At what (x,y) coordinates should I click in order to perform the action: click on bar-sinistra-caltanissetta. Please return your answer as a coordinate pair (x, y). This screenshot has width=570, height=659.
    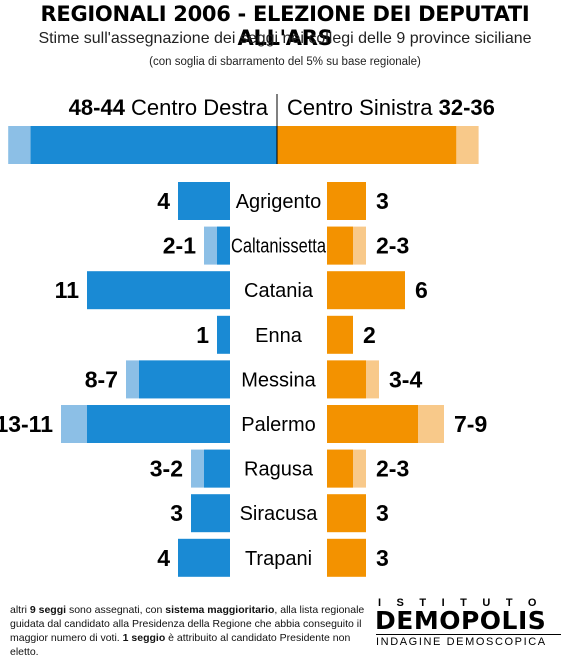
    Looking at the image, I should click on (340, 245).